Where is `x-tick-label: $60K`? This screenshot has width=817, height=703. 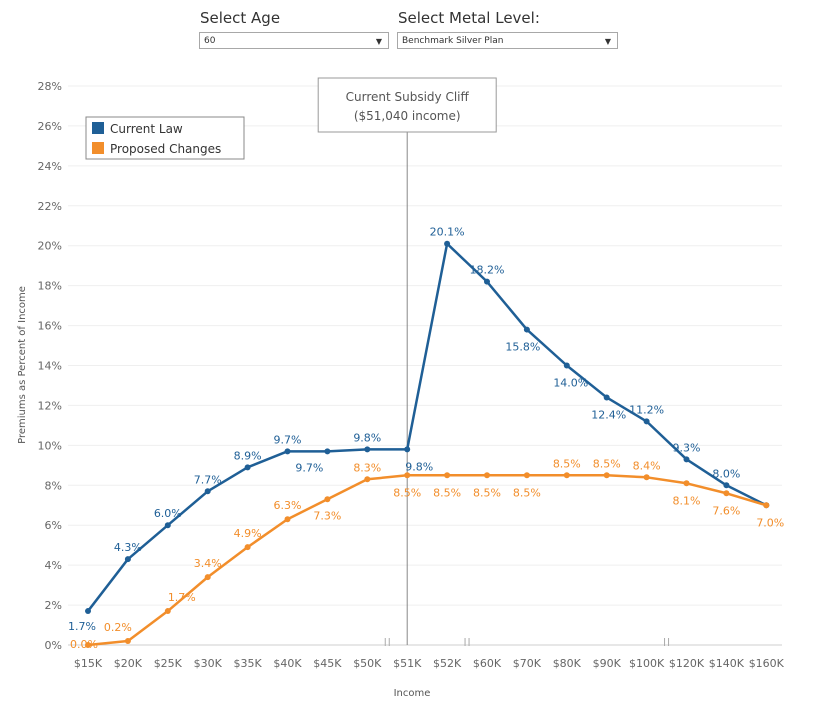
x-tick-label: $60K is located at coordinates (487, 663).